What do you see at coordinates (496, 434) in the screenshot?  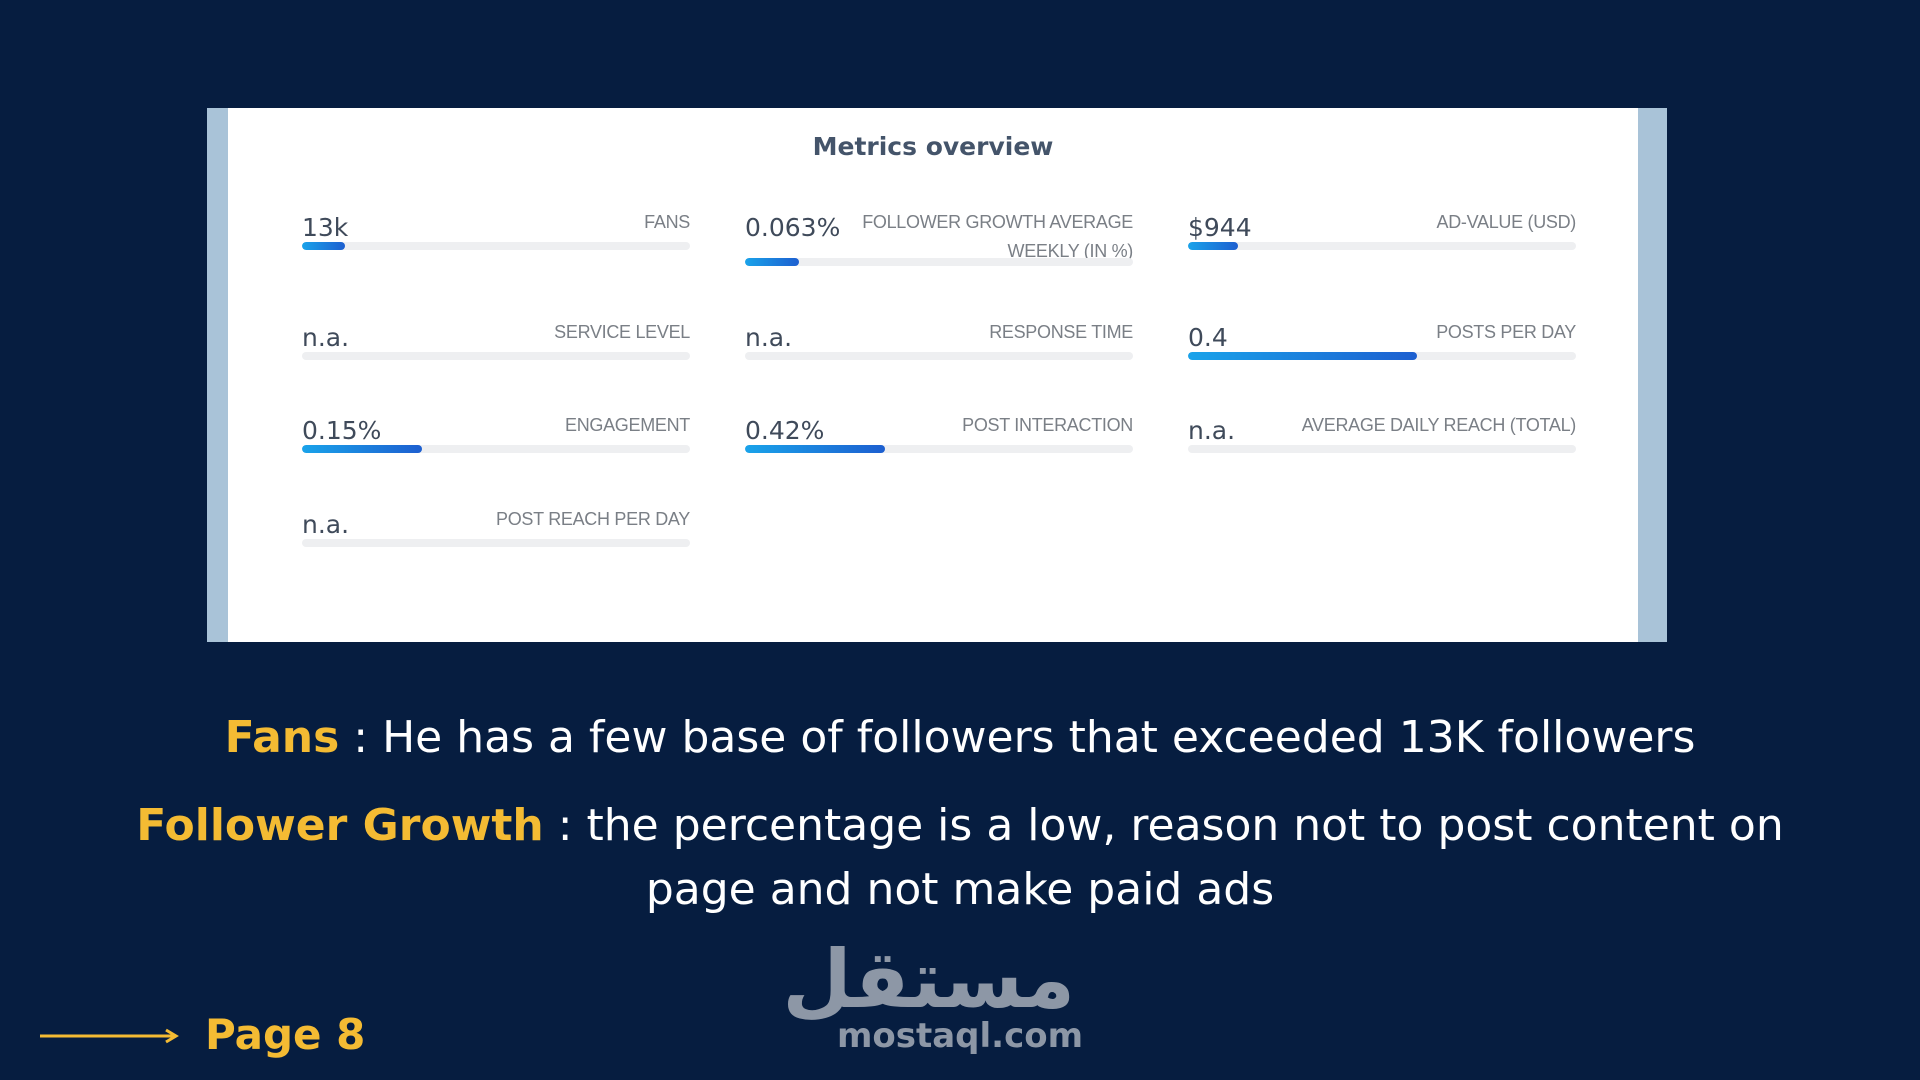 I see `metric-engagement: 0.15% ENGAGEMENT` at bounding box center [496, 434].